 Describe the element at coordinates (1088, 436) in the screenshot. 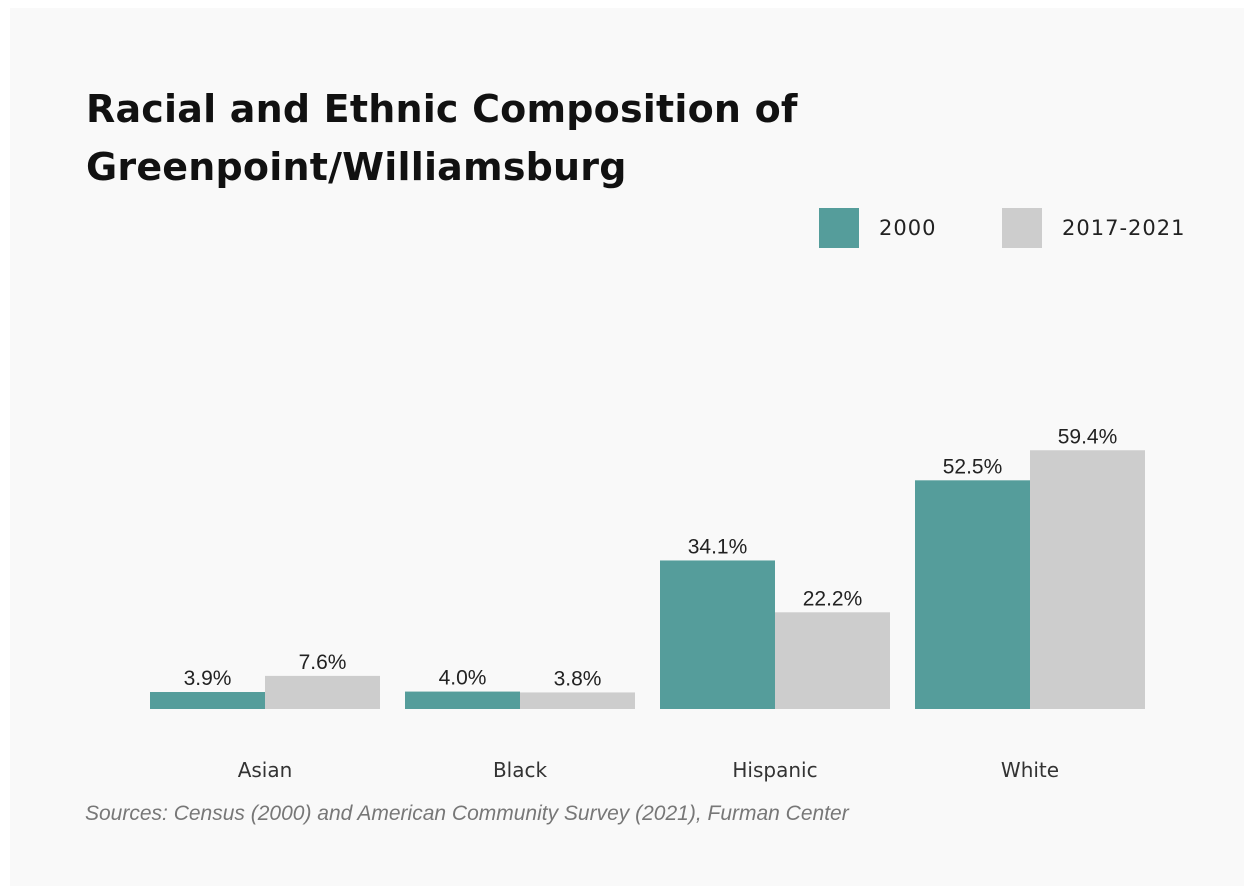

I see `data-label-white-2017-2021: 59.4%` at that location.